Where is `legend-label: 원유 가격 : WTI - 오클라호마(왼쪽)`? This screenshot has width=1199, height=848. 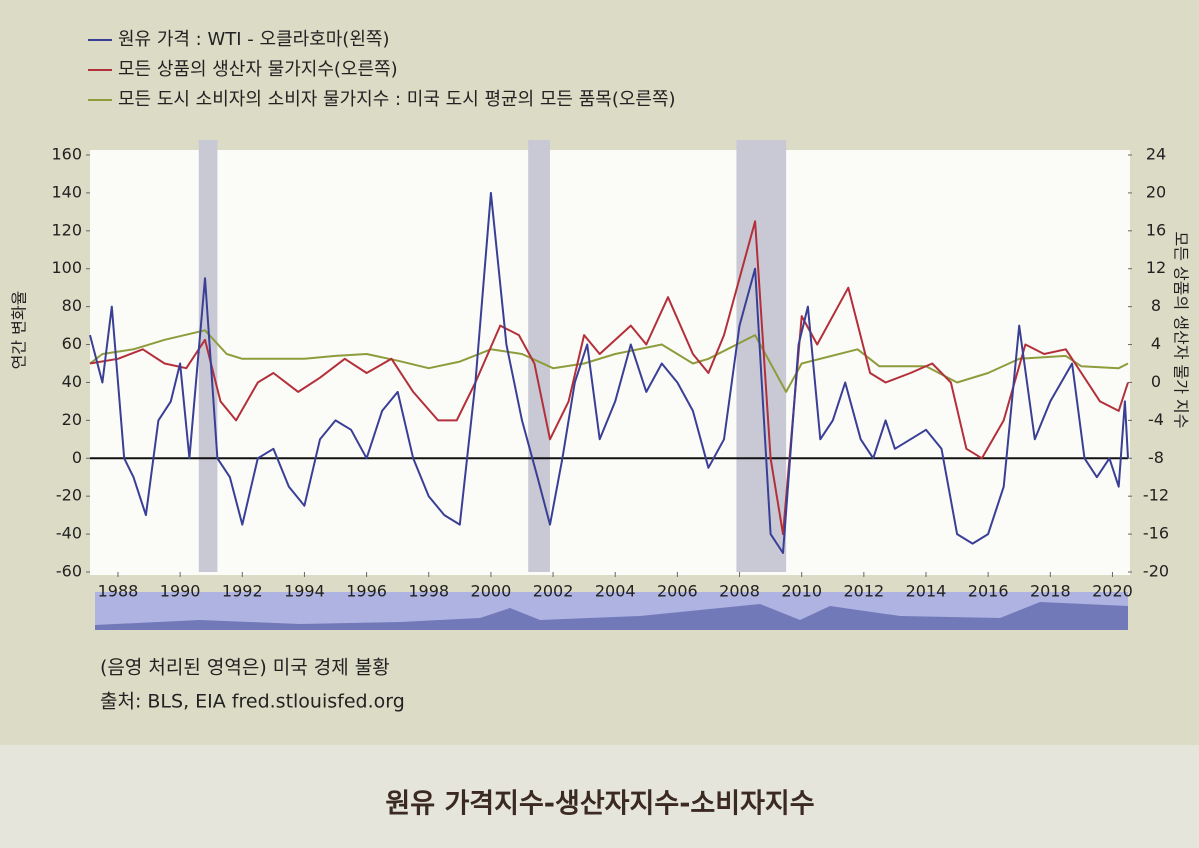
legend-label: 원유 가격 : WTI - 오클라호마(왼쪽) is located at coordinates (253, 39).